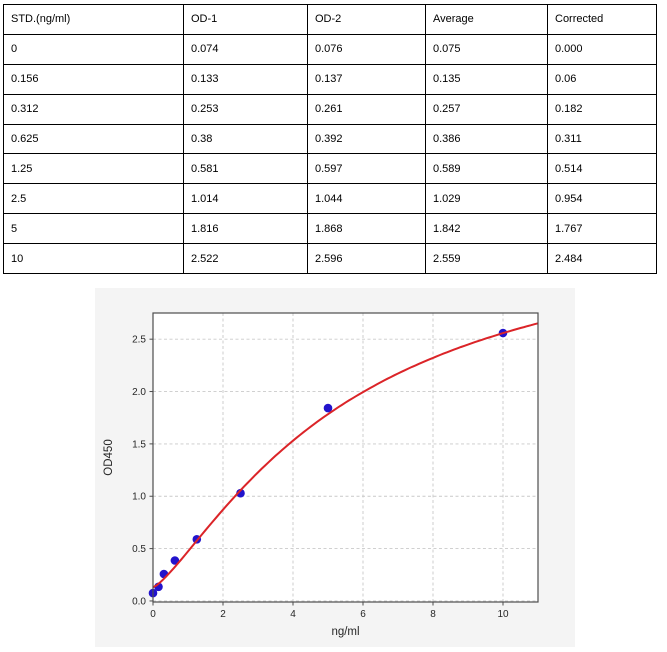  What do you see at coordinates (93, 229) in the screenshot?
I see `table-cell: 5` at bounding box center [93, 229].